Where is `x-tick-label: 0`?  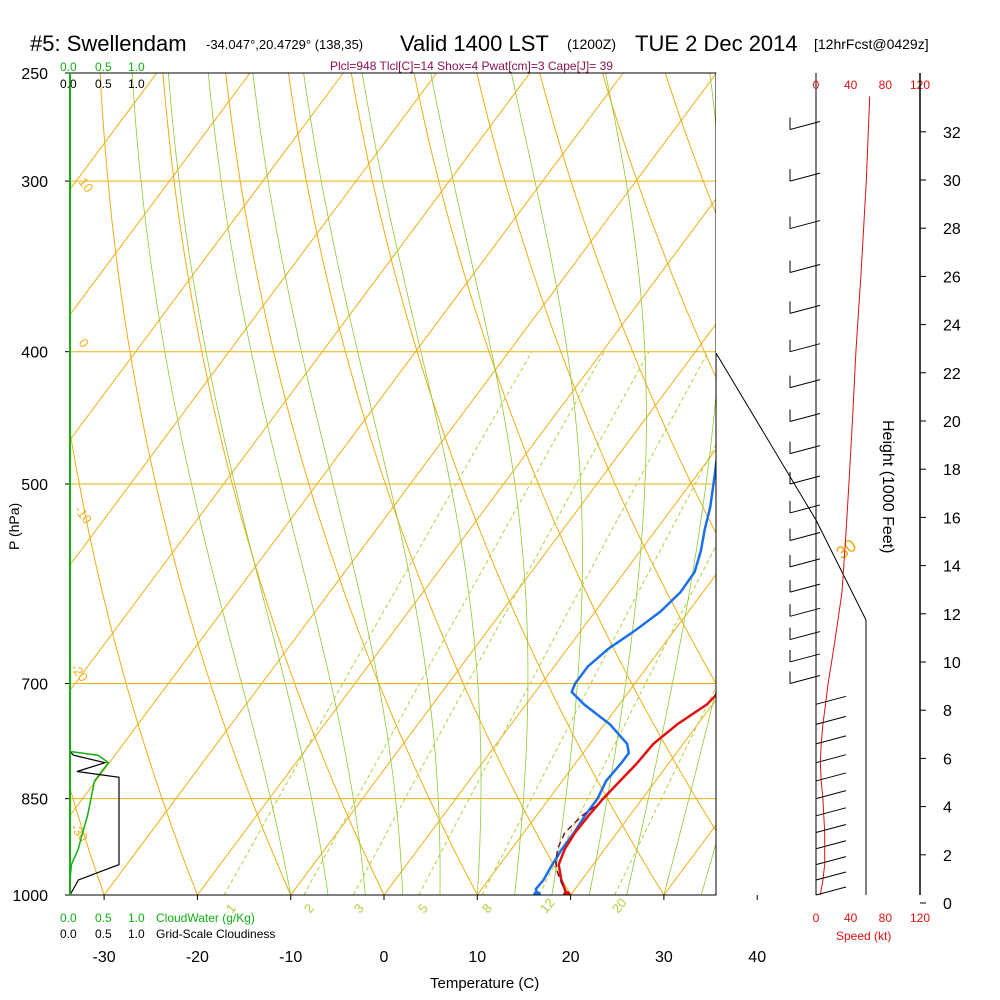
x-tick-label: 0 is located at coordinates (384, 957).